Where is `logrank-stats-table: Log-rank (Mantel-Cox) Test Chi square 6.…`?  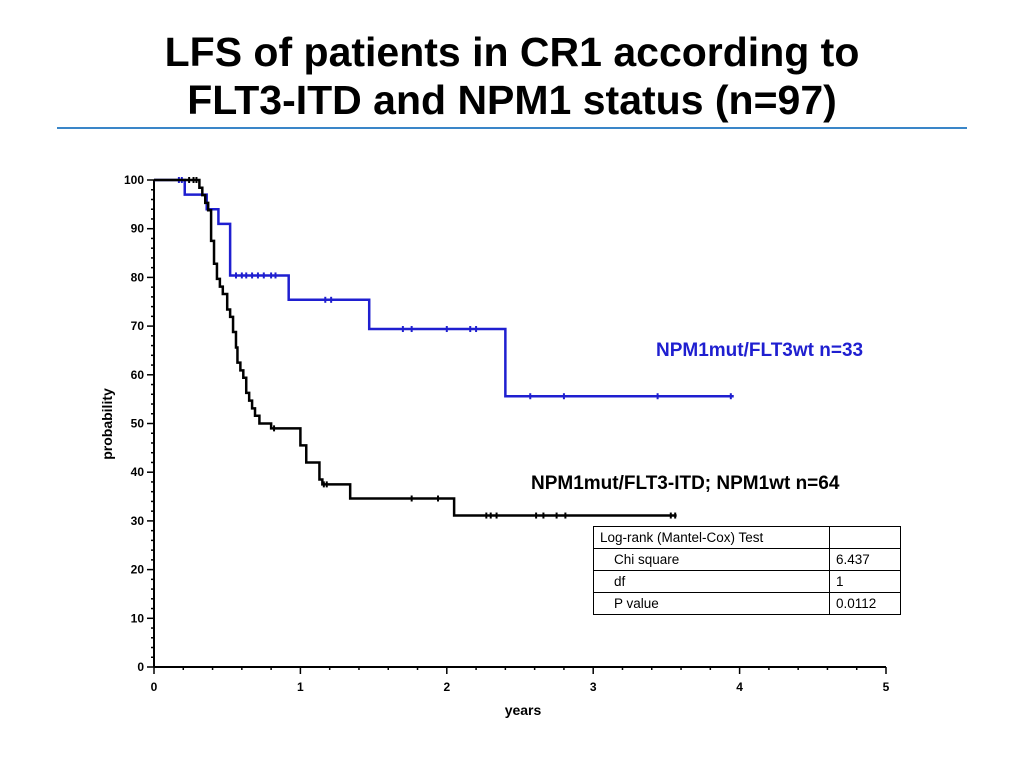 logrank-stats-table: Log-rank (Mantel-Cox) Test Chi square 6.… is located at coordinates (747, 570).